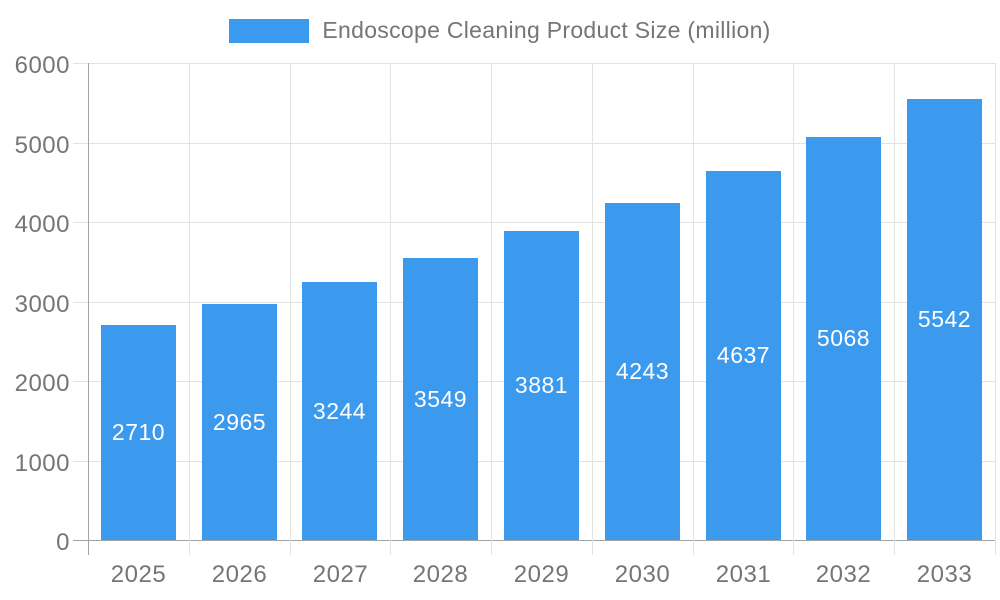 Image resolution: width=1000 pixels, height=600 pixels. Describe the element at coordinates (42, 304) in the screenshot. I see `y-tick-label: 3000` at that location.